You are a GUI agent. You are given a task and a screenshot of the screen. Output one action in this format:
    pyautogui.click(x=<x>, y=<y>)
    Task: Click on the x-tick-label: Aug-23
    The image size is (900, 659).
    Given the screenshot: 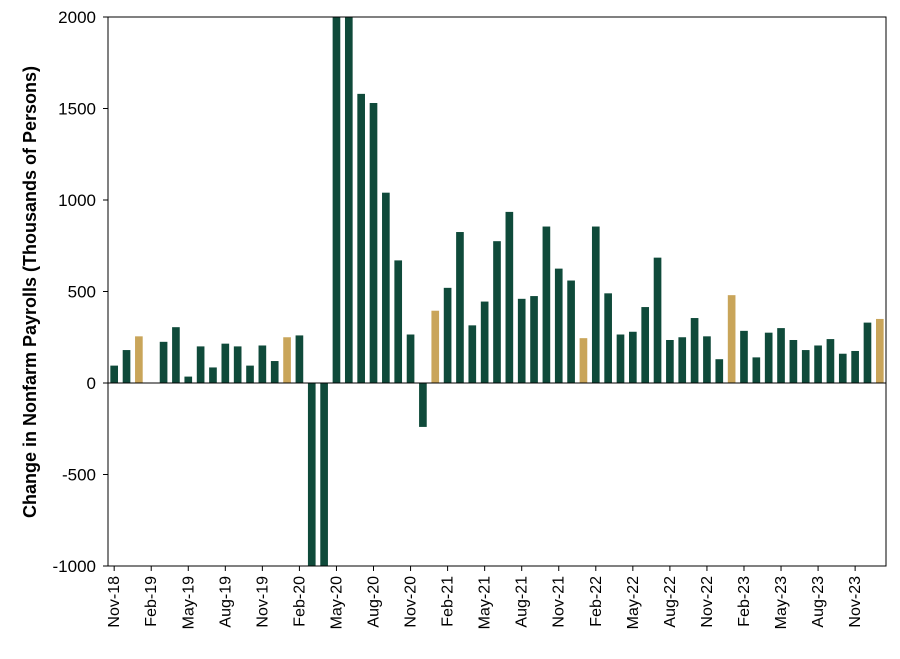 What is the action you would take?
    pyautogui.click(x=818, y=602)
    